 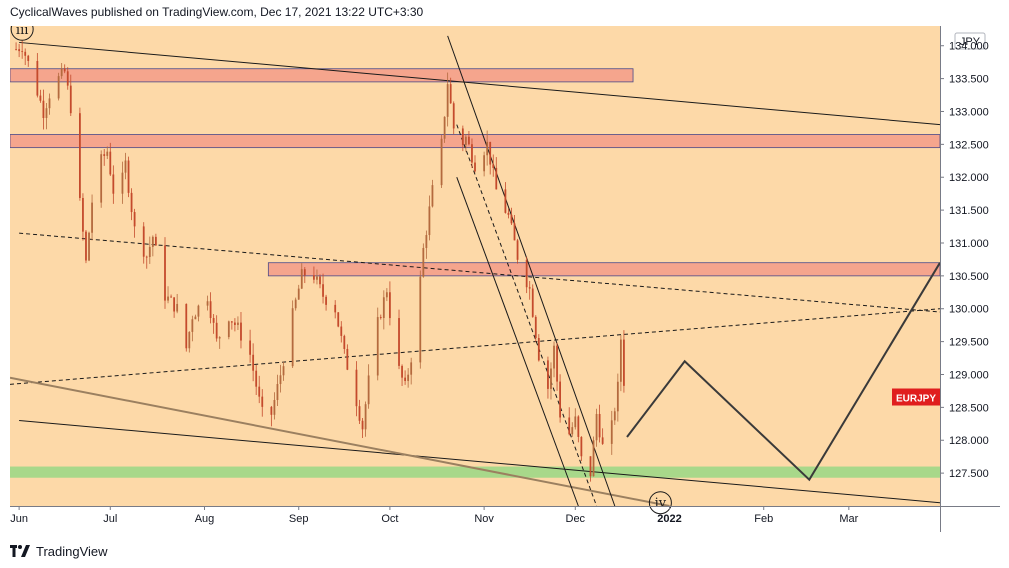 I want to click on price-tick-label: 134.000, so click(x=969, y=47).